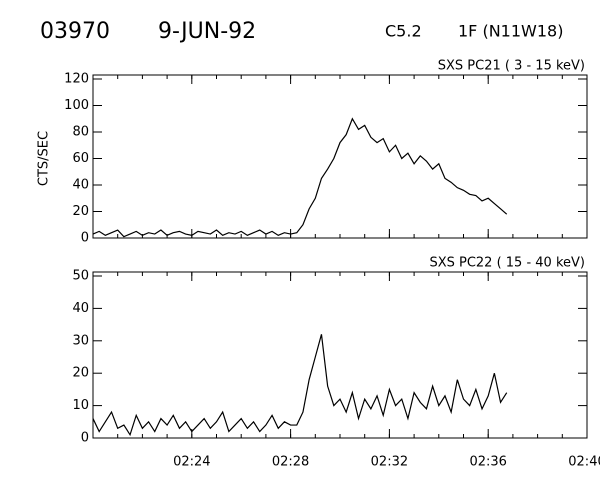 This screenshot has height=480, width=600. What do you see at coordinates (389, 462) in the screenshot?
I see `x-tick-label: 02:32` at bounding box center [389, 462].